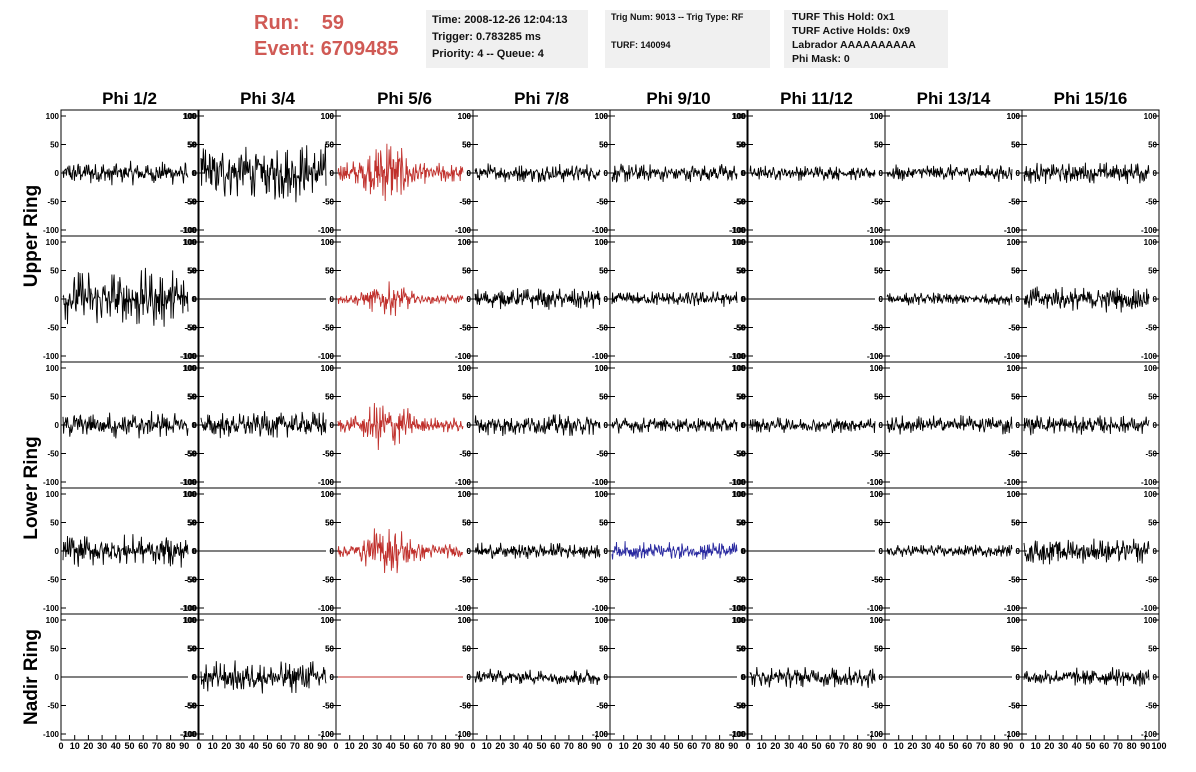 Image resolution: width=1196 pixels, height=772 pixels. I want to click on run-value: 59, so click(333, 23).